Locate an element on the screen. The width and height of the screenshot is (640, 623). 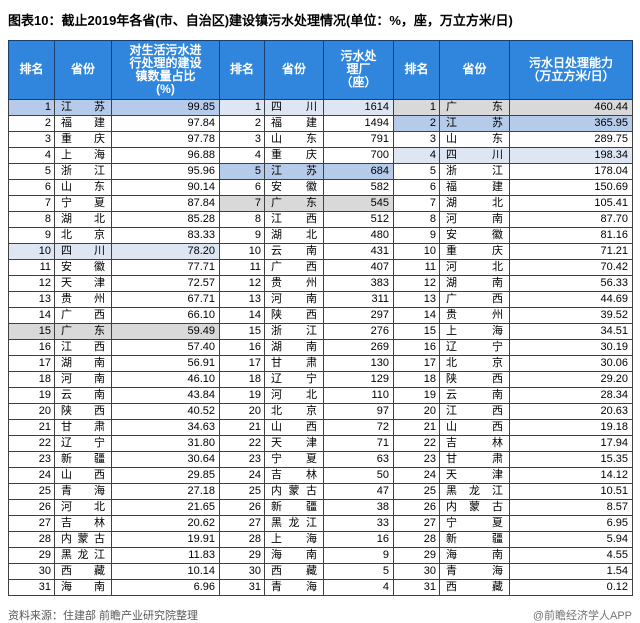
value-cell: 5.94 is located at coordinates (571, 539).